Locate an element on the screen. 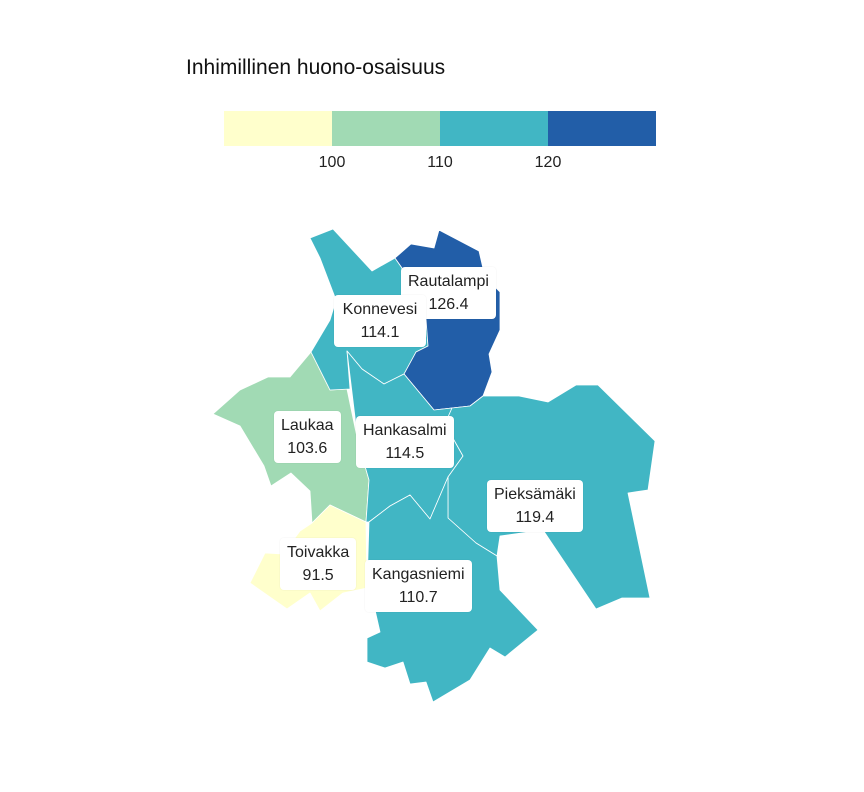 The width and height of the screenshot is (864, 792). map-title: Inhimillinen huono-osaisuus is located at coordinates (316, 67).